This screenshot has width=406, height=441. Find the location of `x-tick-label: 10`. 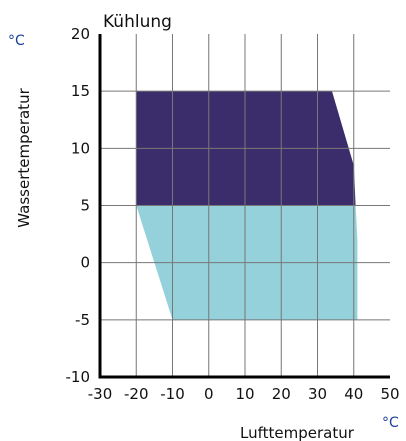

x-tick-label: 10 is located at coordinates (244, 394).